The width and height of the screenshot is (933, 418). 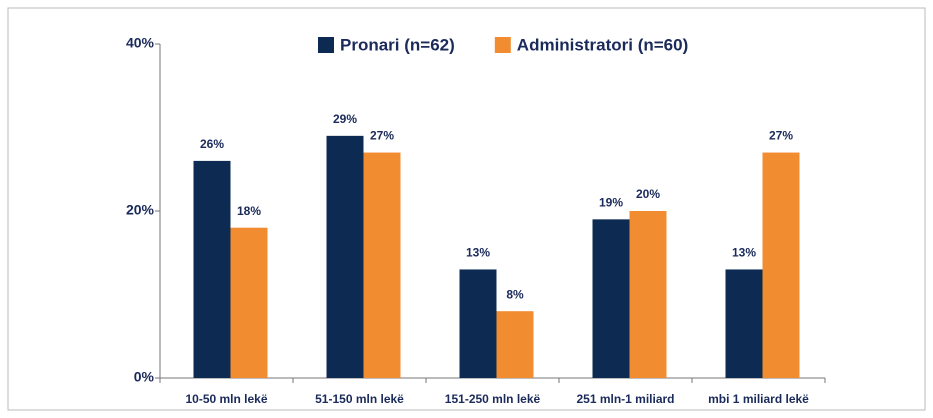 I want to click on legend-label: Administratori (n=60), so click(x=602, y=44).